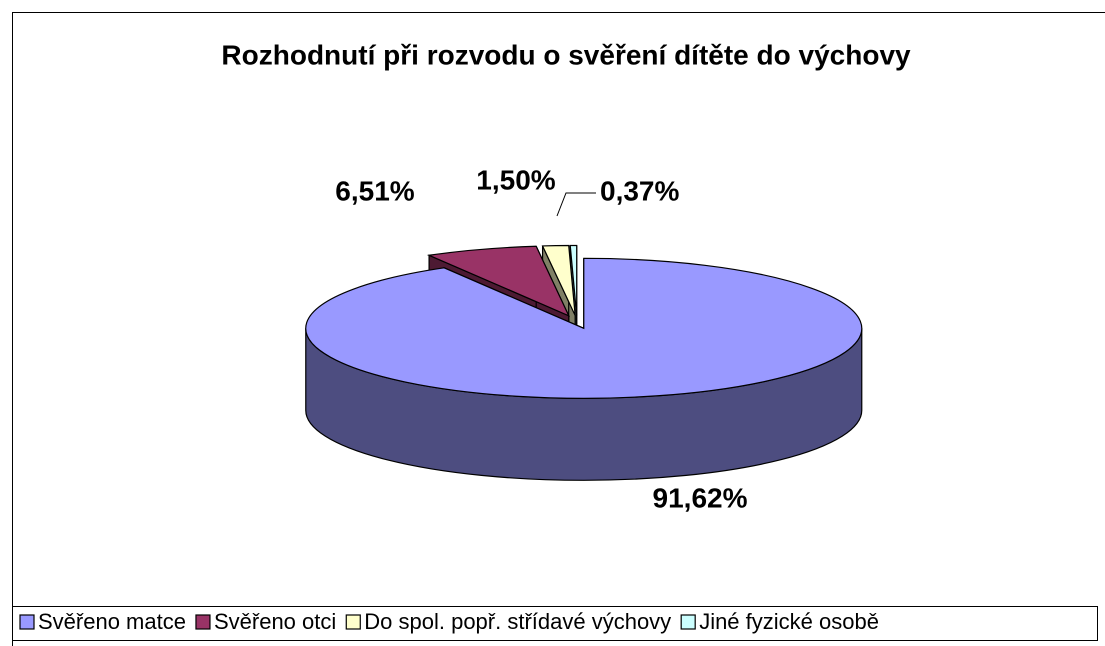  What do you see at coordinates (275, 621) in the screenshot?
I see `legend-label: Svěřeno otci` at bounding box center [275, 621].